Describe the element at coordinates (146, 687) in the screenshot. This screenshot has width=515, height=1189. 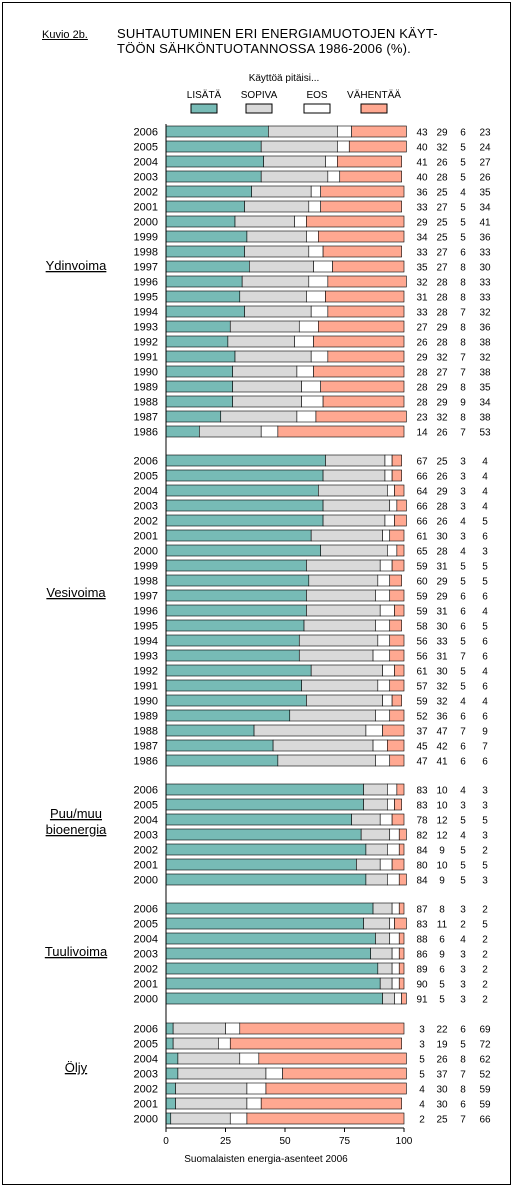
I see `year-label: 1991` at that location.